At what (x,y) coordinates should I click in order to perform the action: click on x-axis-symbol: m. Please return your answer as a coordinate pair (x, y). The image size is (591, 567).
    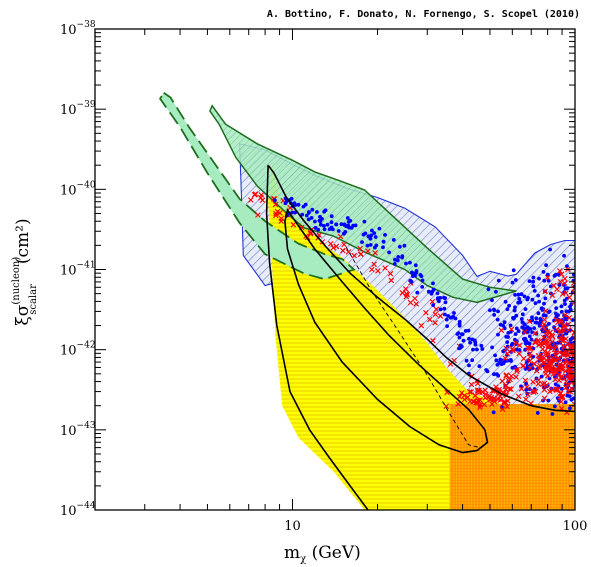
    Looking at the image, I should click on (292, 553).